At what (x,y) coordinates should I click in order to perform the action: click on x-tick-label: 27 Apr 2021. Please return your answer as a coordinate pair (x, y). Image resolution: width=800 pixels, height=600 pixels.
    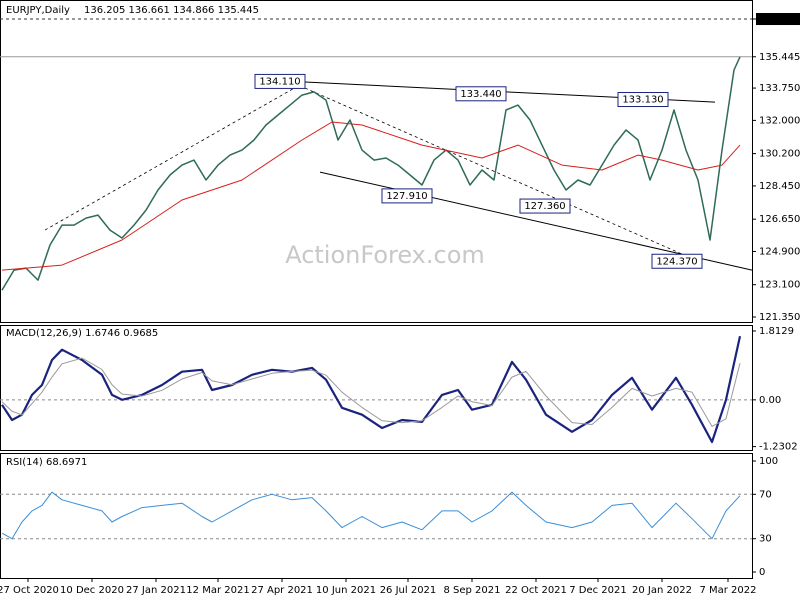
    Looking at the image, I should click on (282, 590).